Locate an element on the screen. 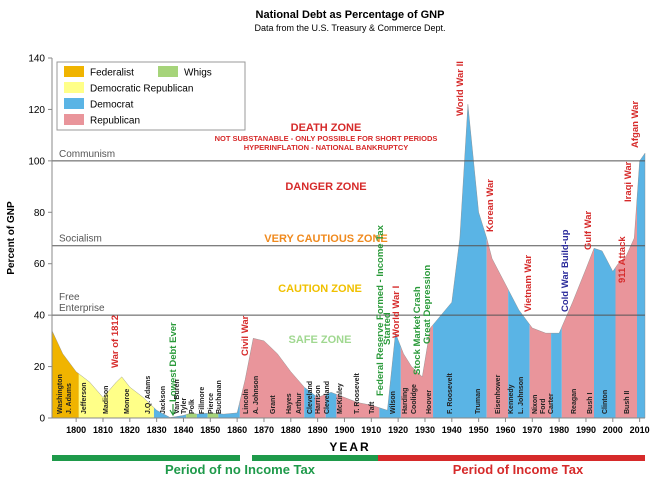  x-tick-label: 1870 is located at coordinates (264, 430).